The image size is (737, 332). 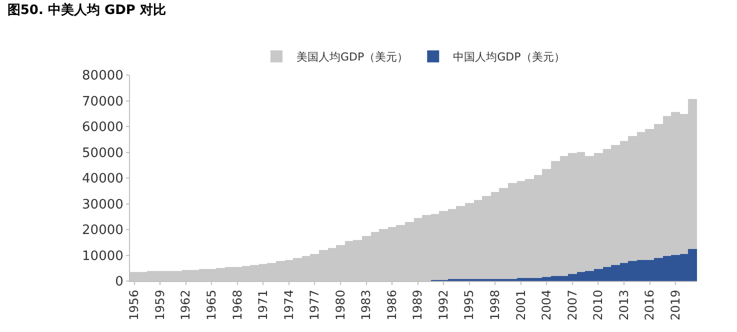 I want to click on x-tick-label: 1977, so click(x=315, y=305).